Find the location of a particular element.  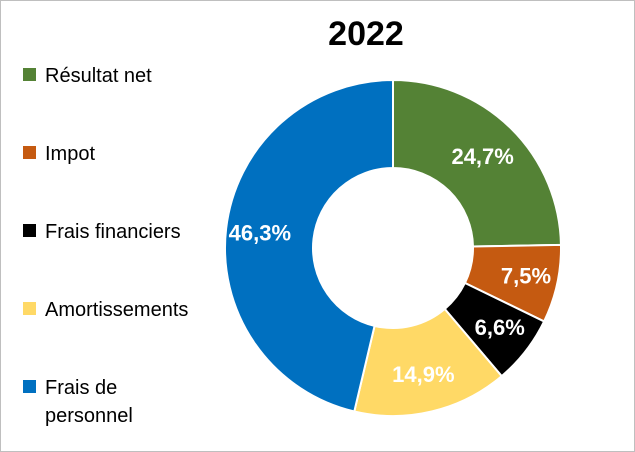

legend-item-frais-de-personnel: Frais de personnel is located at coordinates (94, 402).